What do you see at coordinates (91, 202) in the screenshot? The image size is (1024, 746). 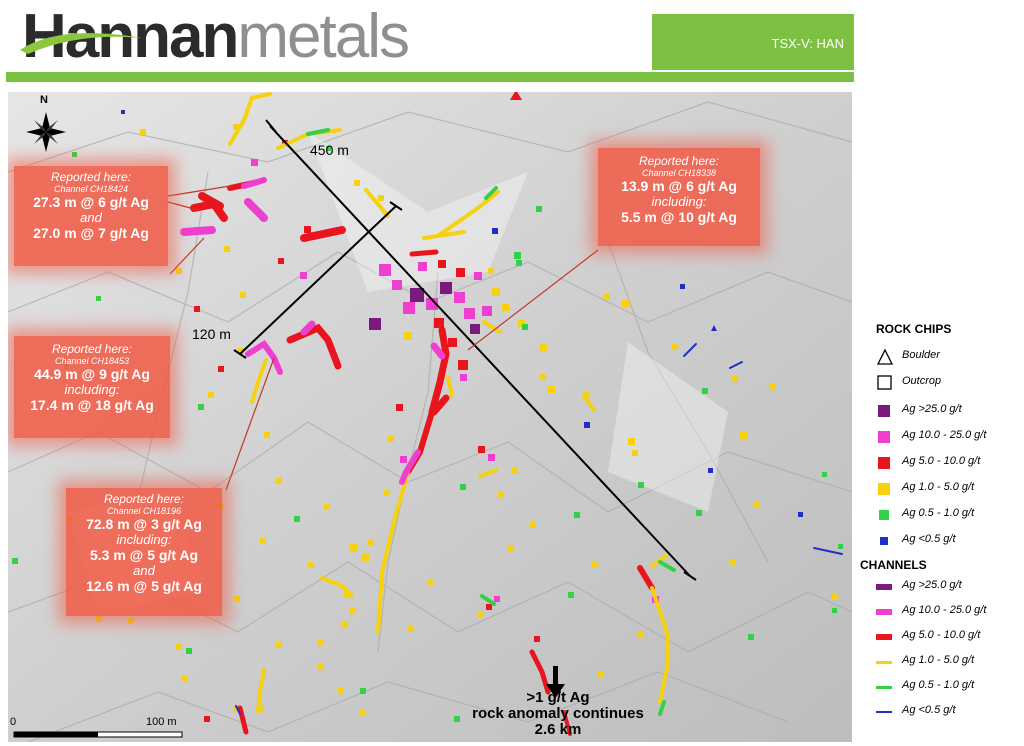 I see `callout-value-1: 27.3 m @ 6 g/t Ag` at bounding box center [91, 202].